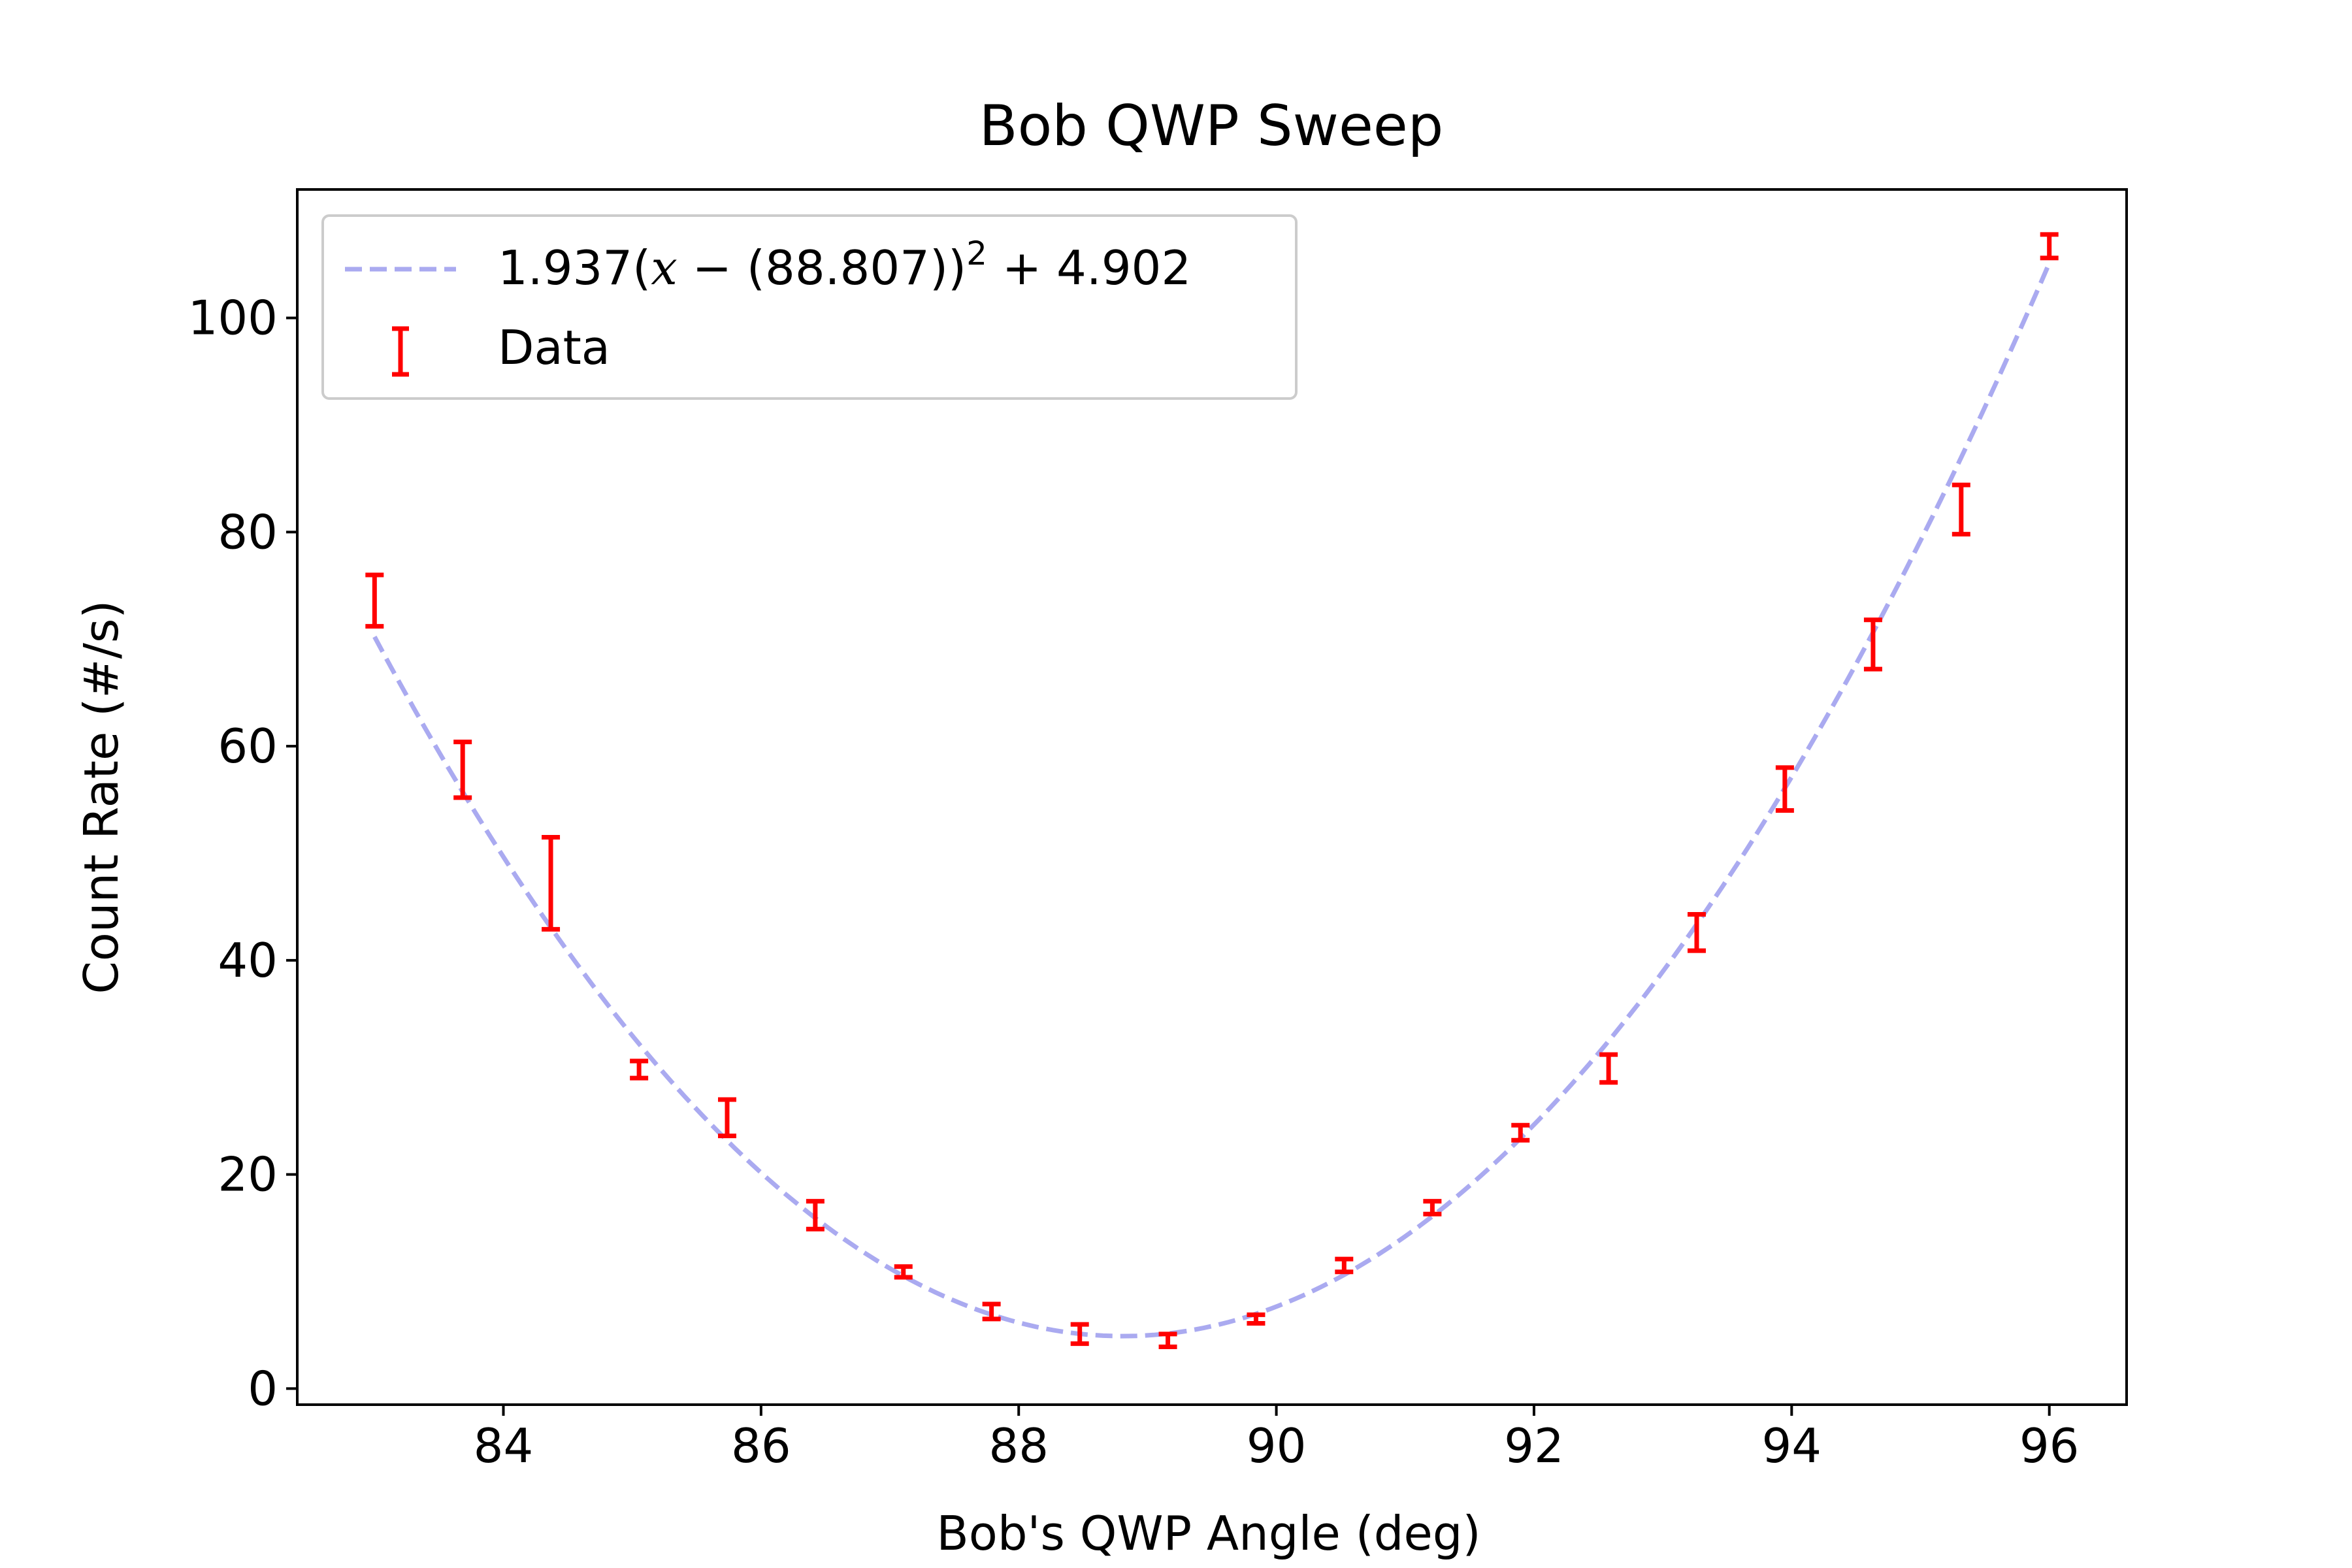 The height and width of the screenshot is (1568, 2352). I want to click on x-tick-label: 84, so click(504, 1445).